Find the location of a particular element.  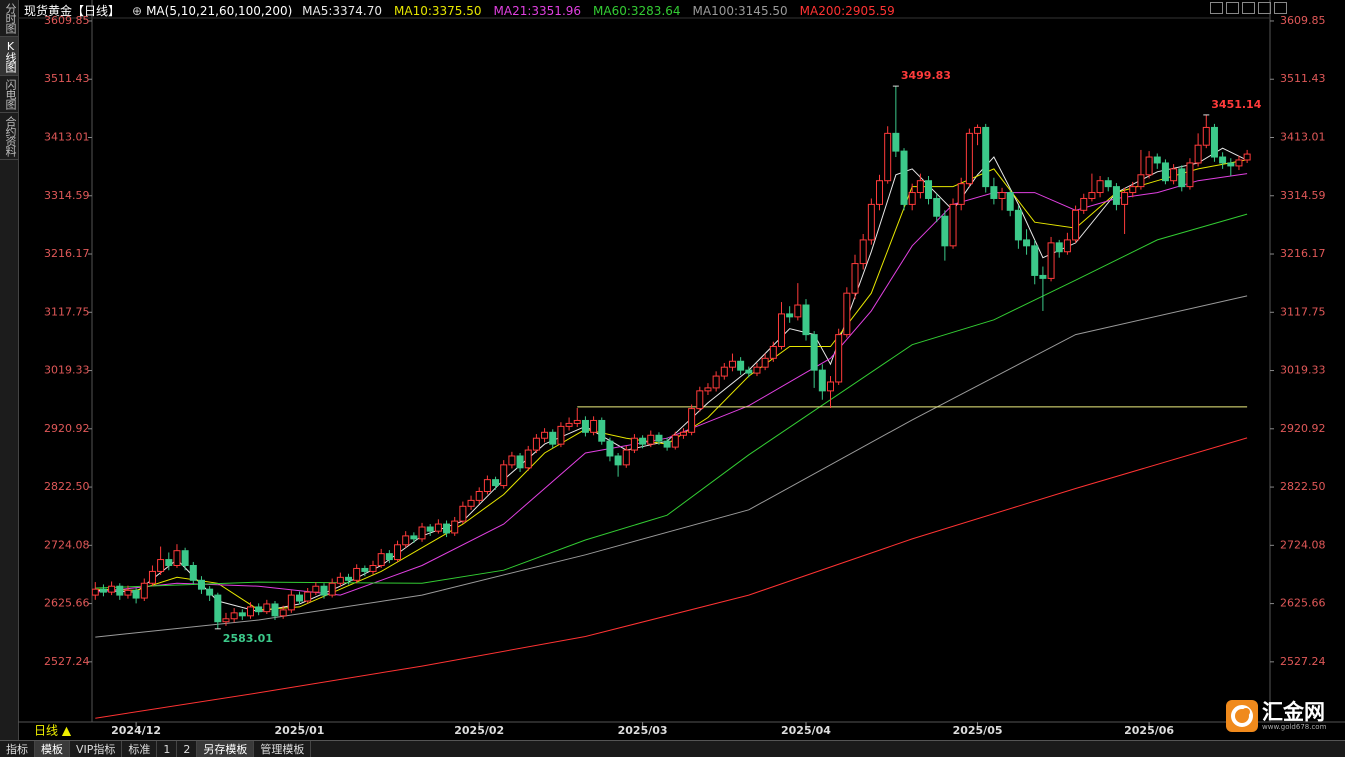

period: 日线 ▲ is located at coordinates (53, 731).